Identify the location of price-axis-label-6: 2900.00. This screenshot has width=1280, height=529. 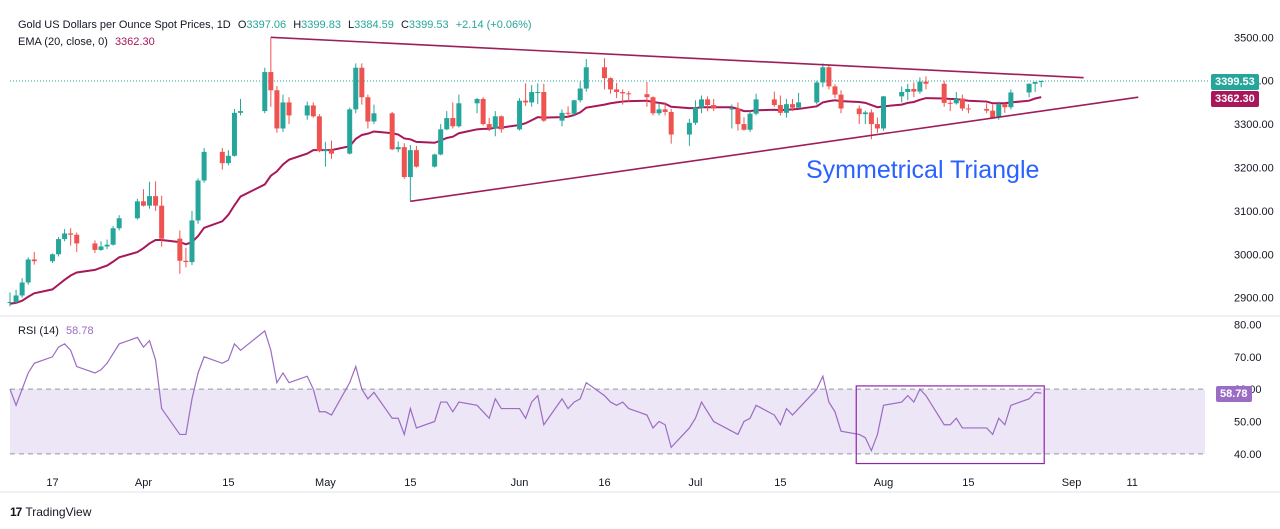
(1254, 299).